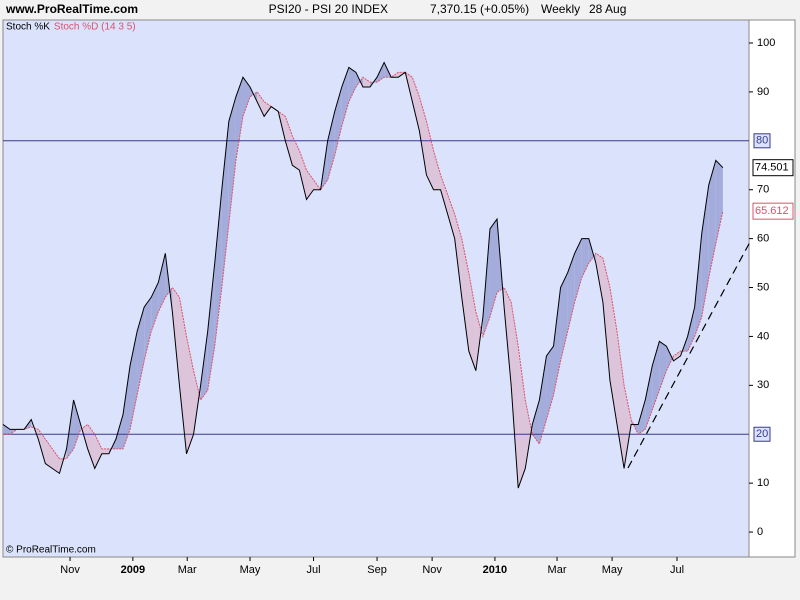  I want to click on y-tick-label: 90, so click(763, 92).